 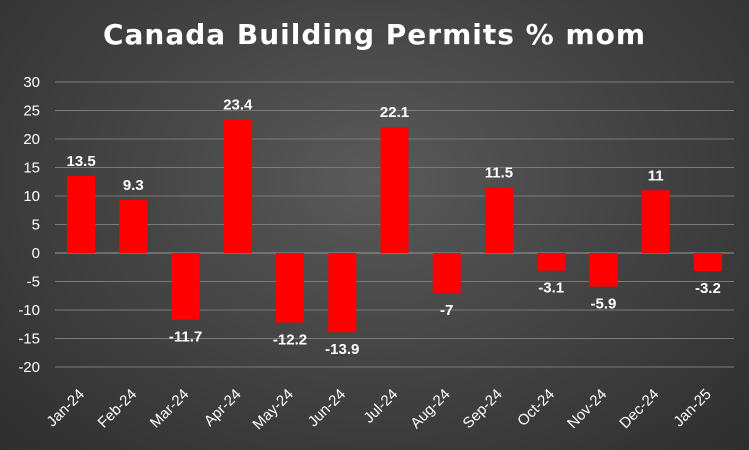 I want to click on data-label: -11.7, so click(x=185, y=337).